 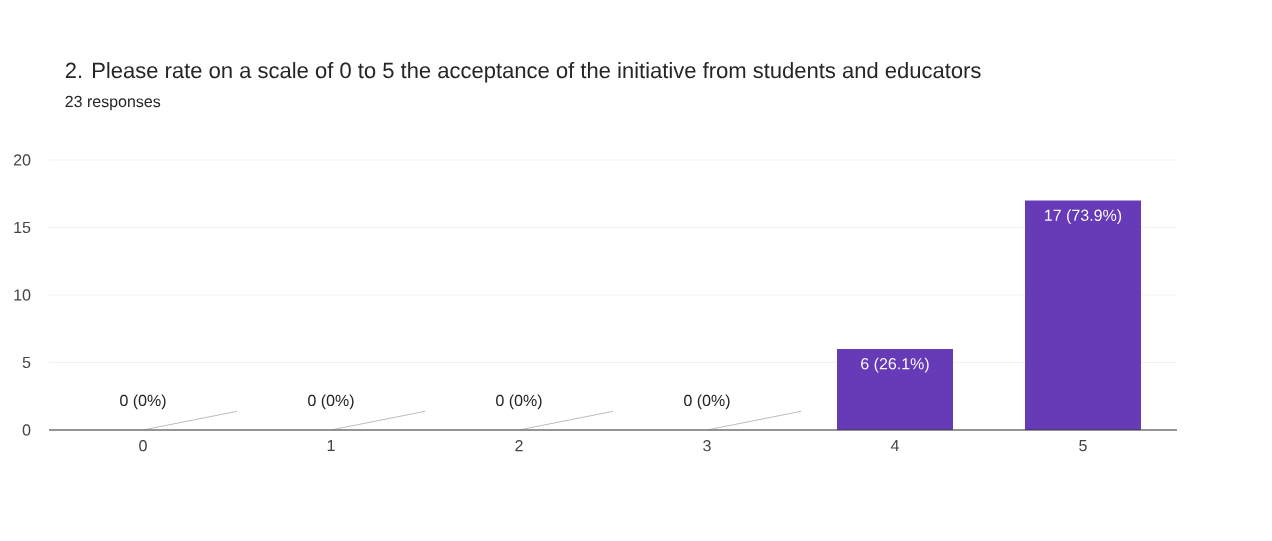 What do you see at coordinates (113, 103) in the screenshot?
I see `chart-subtitle: 23 responses` at bounding box center [113, 103].